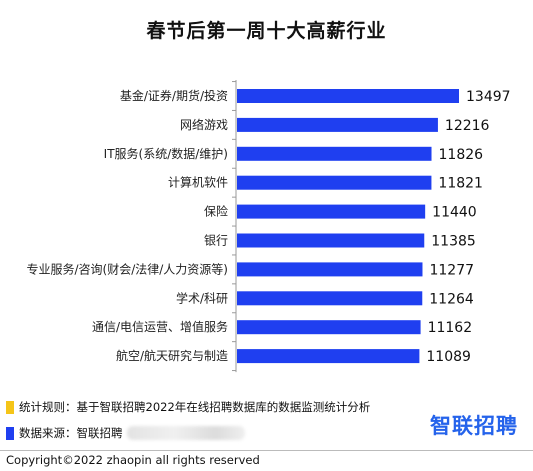  Describe the element at coordinates (216, 241) in the screenshot. I see `category-label: 银行` at that location.